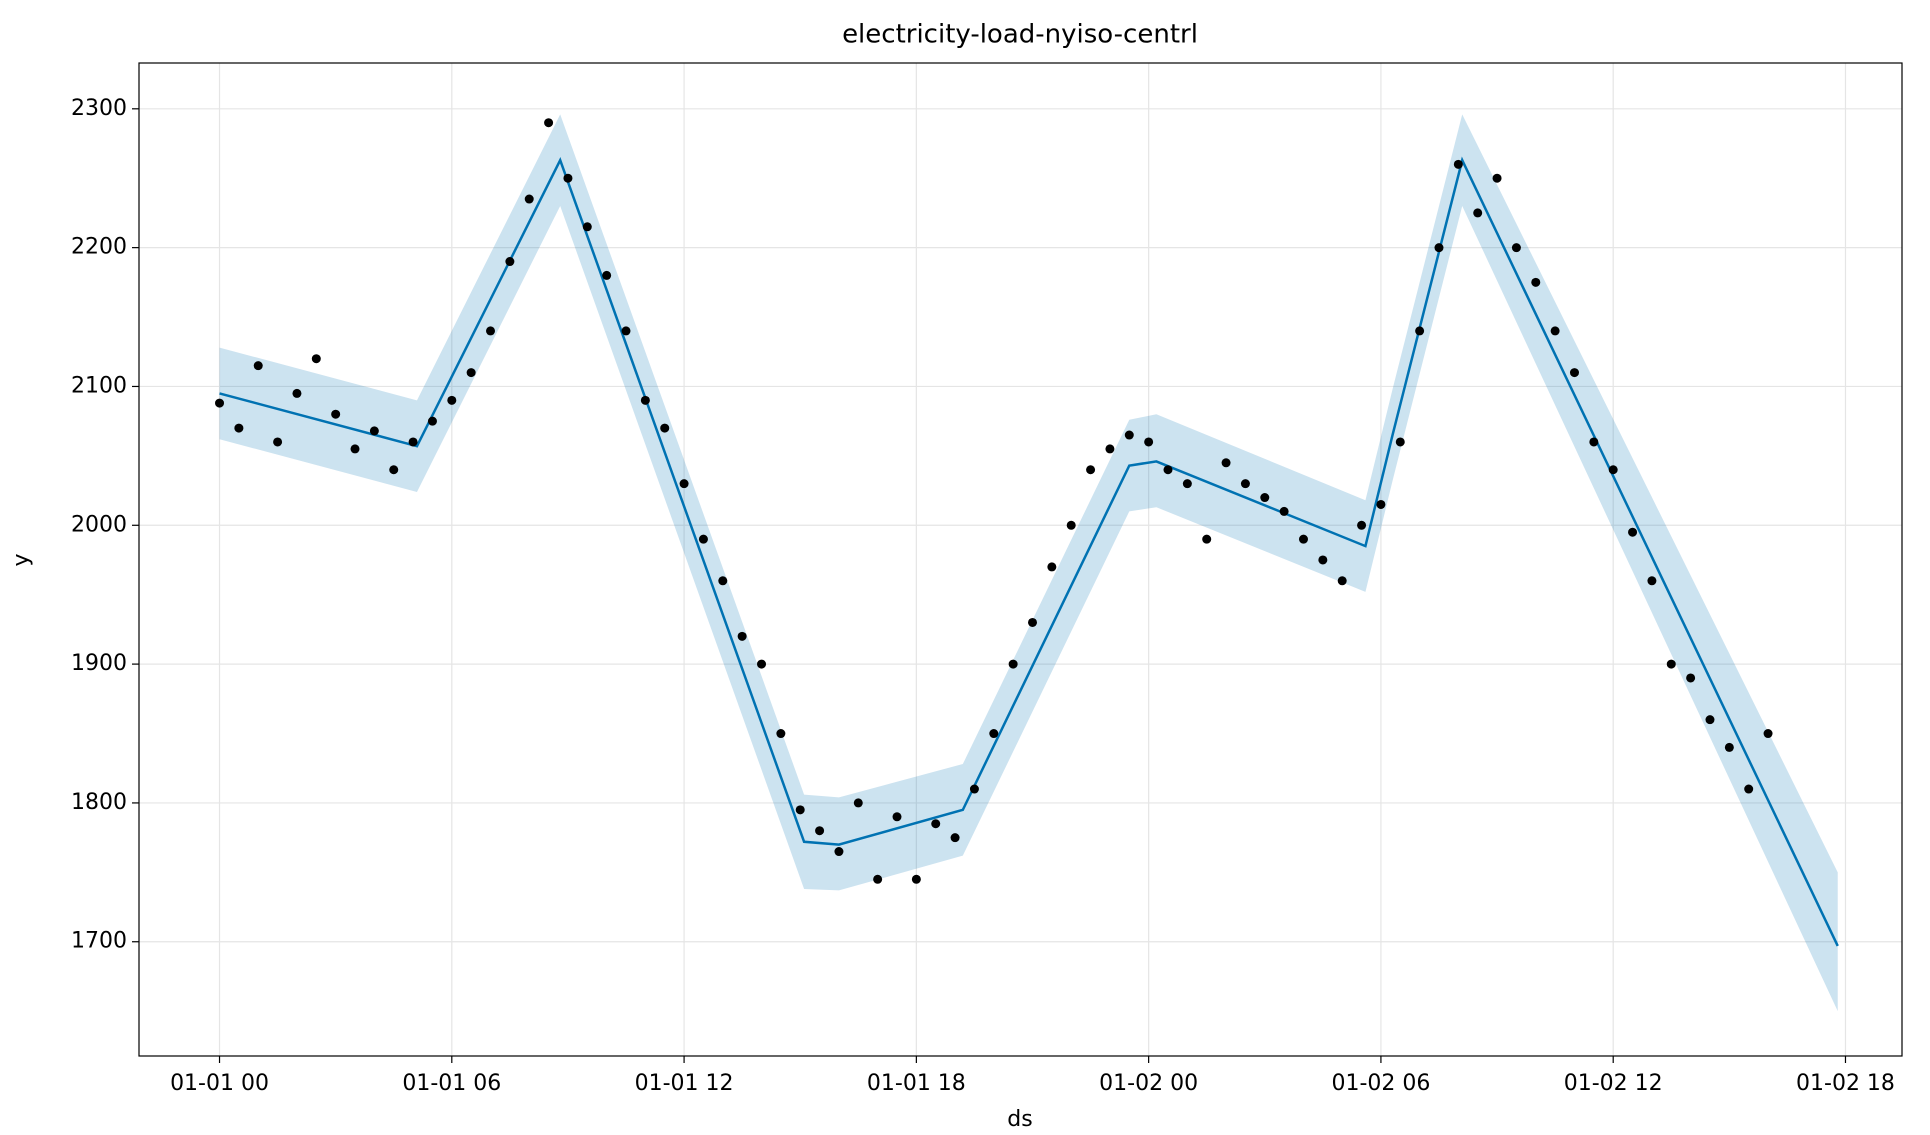 Image resolution: width=1930 pixels, height=1135 pixels. I want to click on x-tick-label: 01-02 18, so click(1845, 1083).